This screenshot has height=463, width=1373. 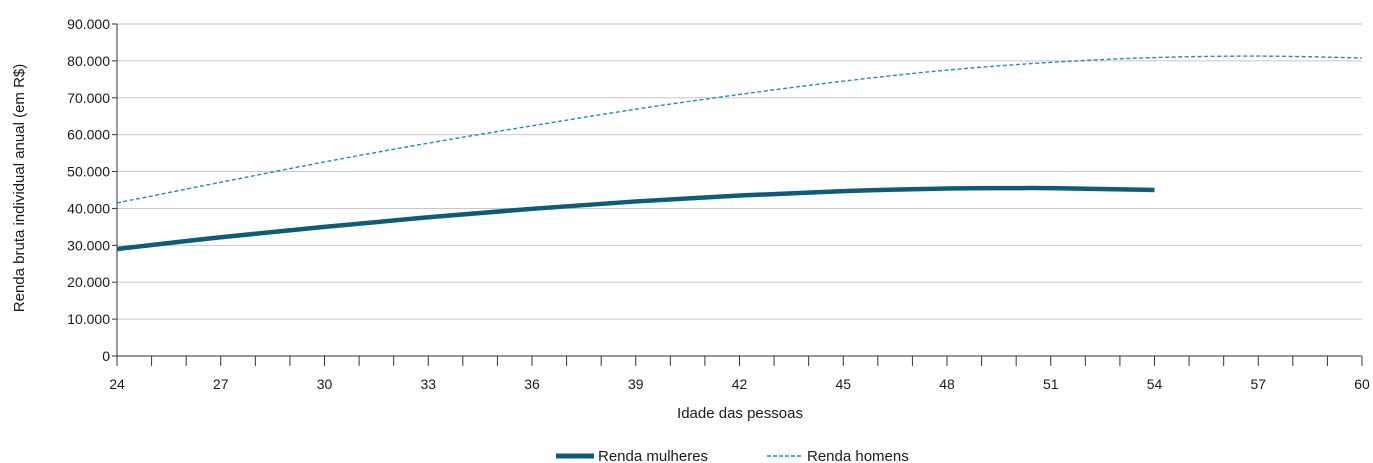 I want to click on x-tick-label: 33, so click(x=428, y=384).